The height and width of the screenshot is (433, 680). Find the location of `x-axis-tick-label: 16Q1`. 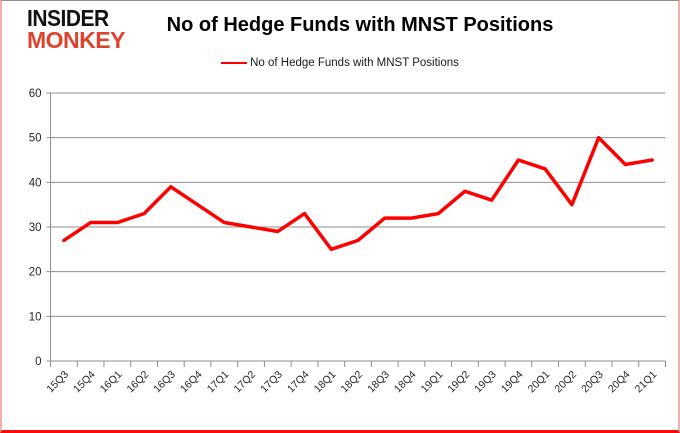

x-axis-tick-label: 16Q1 is located at coordinates (111, 382).